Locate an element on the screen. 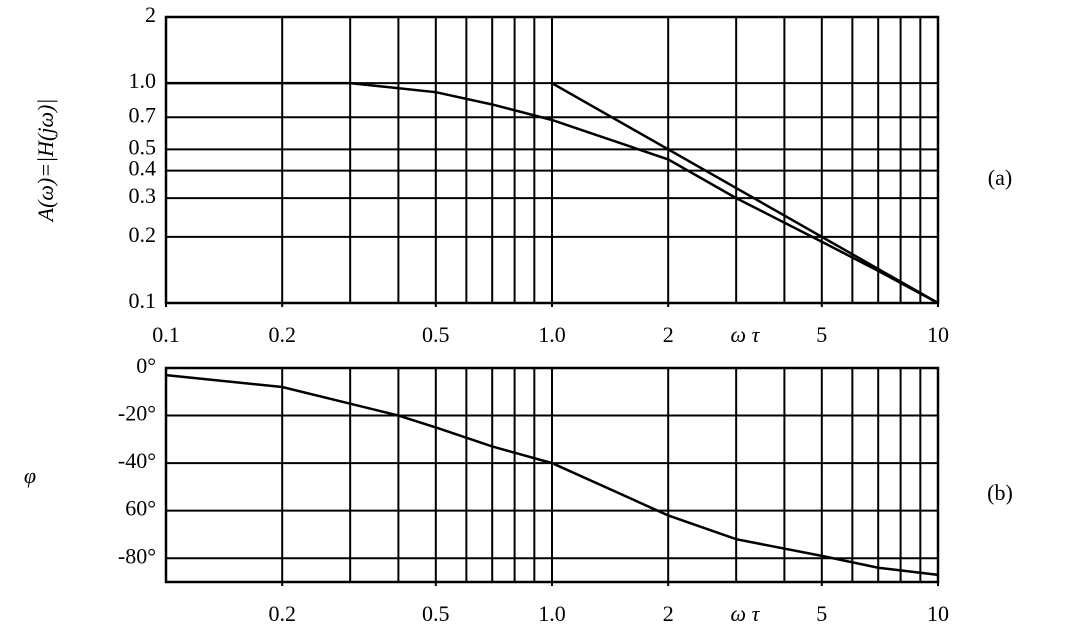 The image size is (1085, 629). y-tick-label: 0.4 is located at coordinates (143, 168).